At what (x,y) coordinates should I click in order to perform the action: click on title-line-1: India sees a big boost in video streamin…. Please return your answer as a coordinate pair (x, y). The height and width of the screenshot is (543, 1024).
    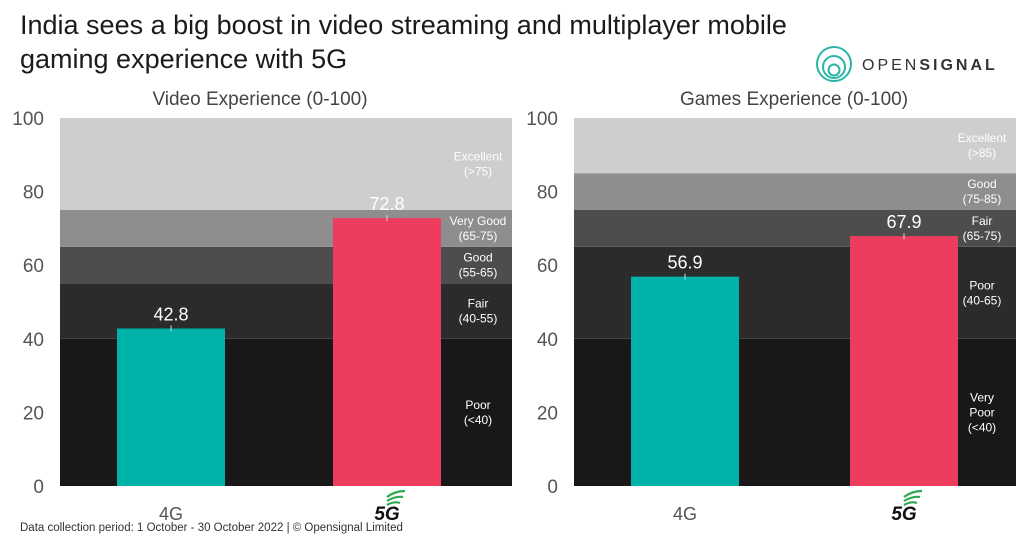
    Looking at the image, I should click on (403, 25).